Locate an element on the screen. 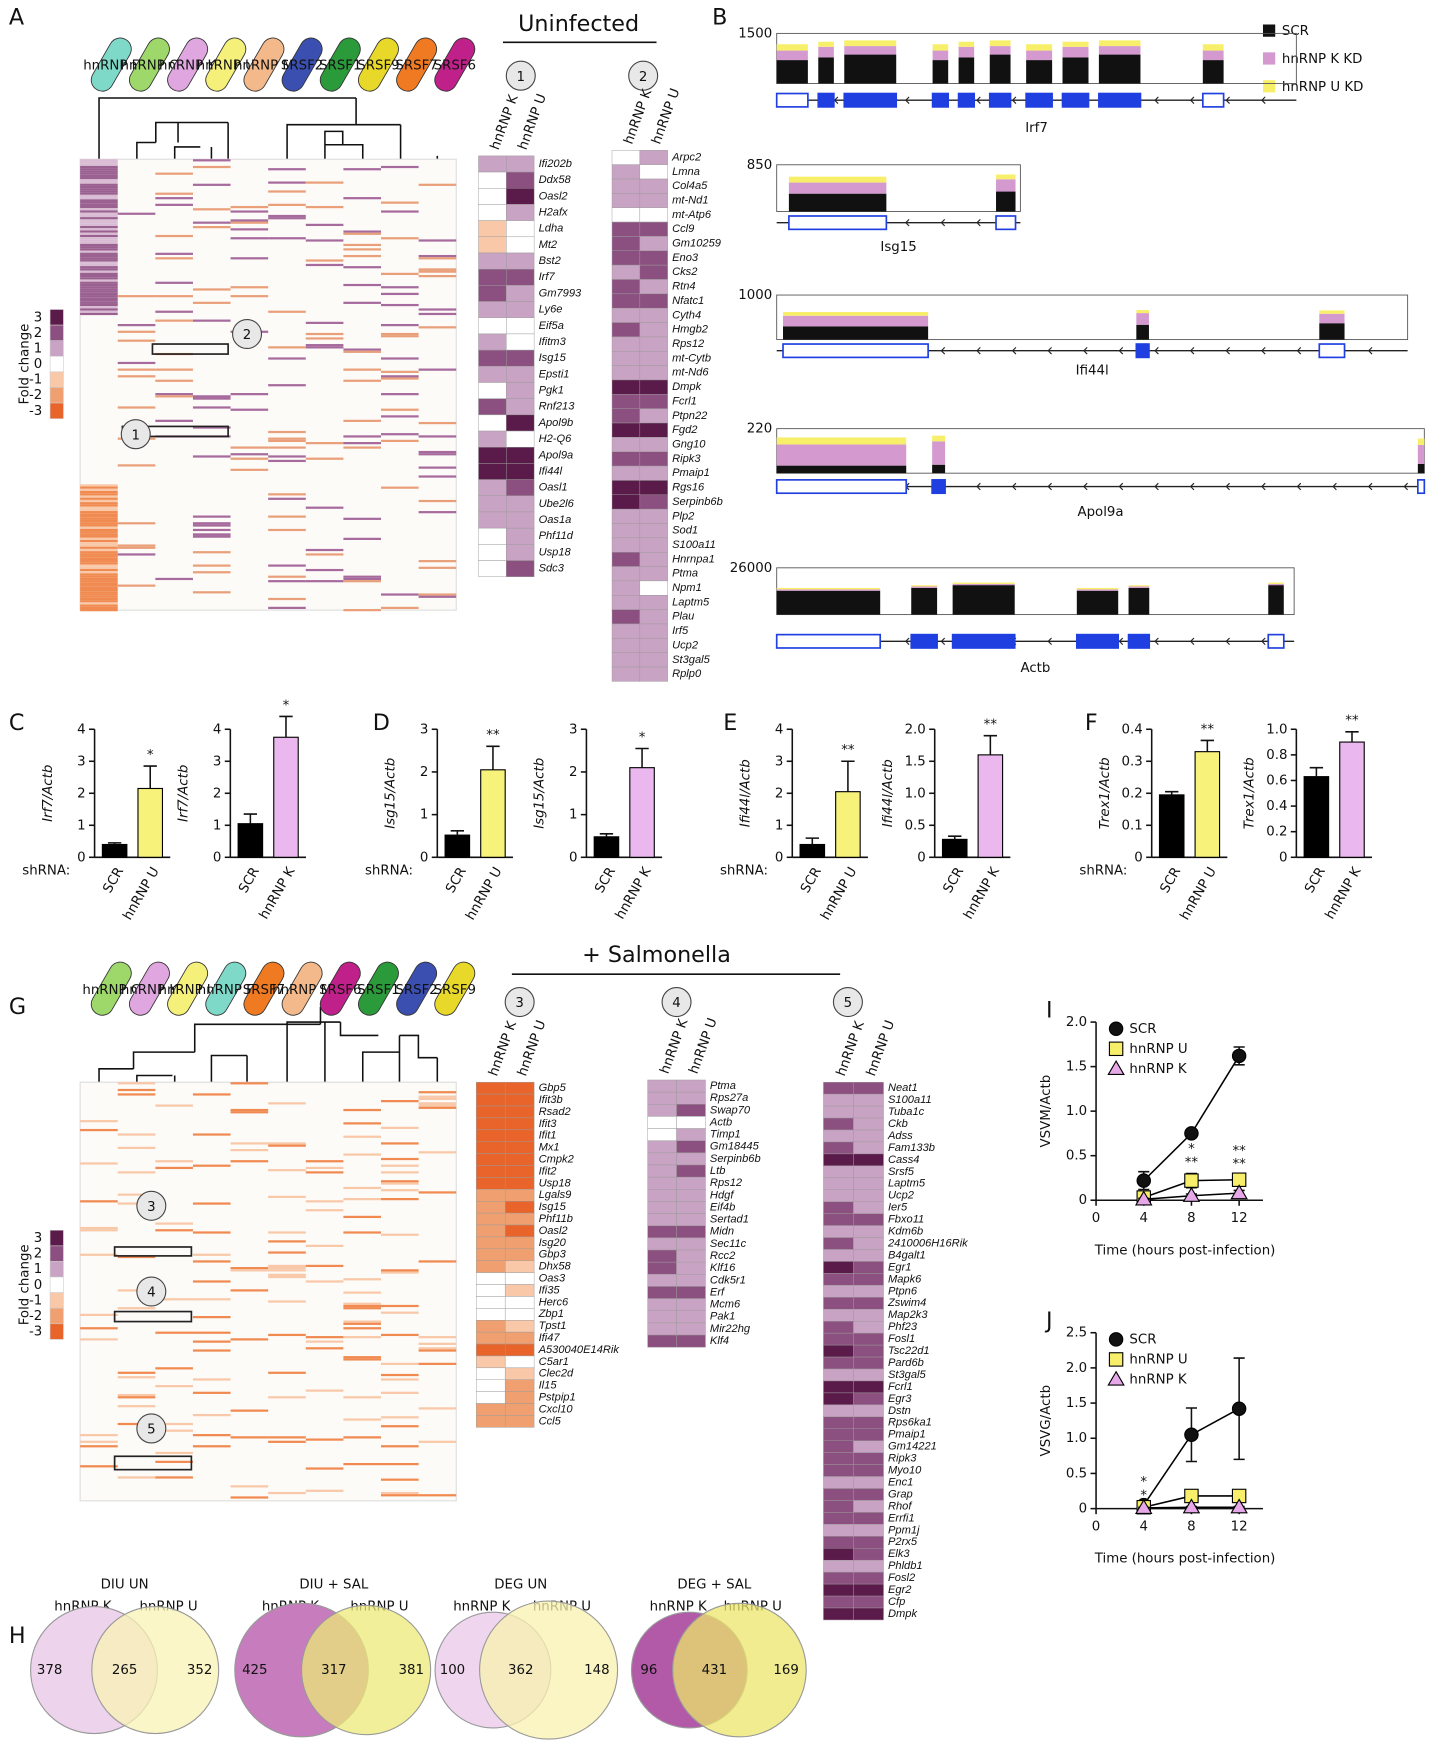 This screenshot has height=1748, width=1431. heatmap-title: + Salmonella is located at coordinates (656, 955).